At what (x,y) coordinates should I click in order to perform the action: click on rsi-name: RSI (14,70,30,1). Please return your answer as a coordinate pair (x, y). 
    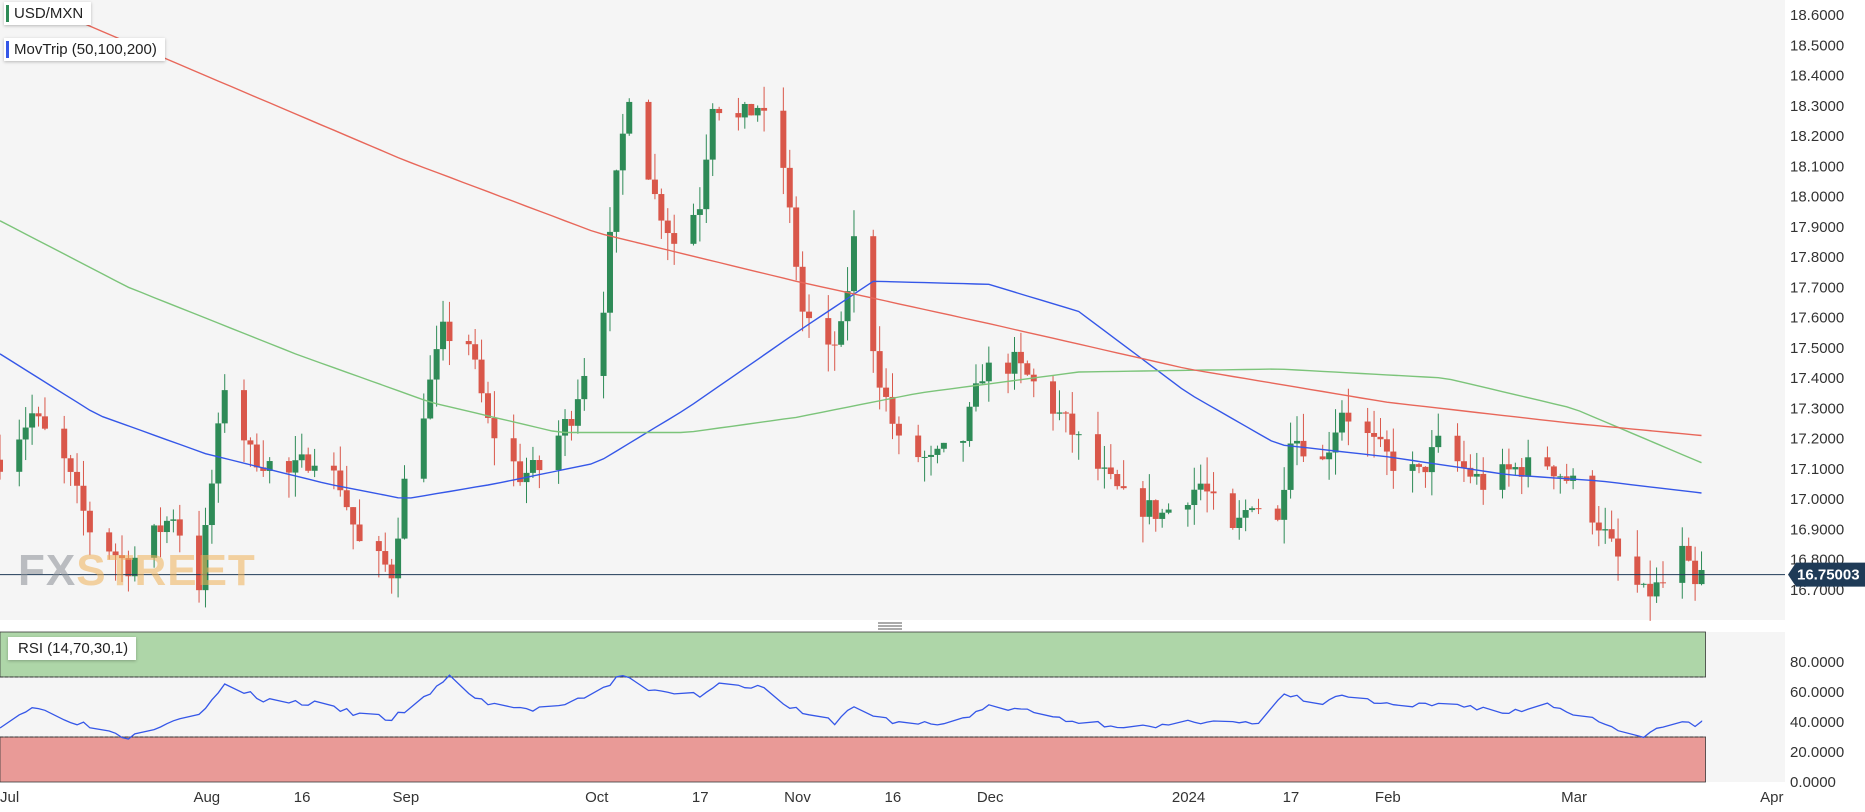
    Looking at the image, I should click on (73, 648).